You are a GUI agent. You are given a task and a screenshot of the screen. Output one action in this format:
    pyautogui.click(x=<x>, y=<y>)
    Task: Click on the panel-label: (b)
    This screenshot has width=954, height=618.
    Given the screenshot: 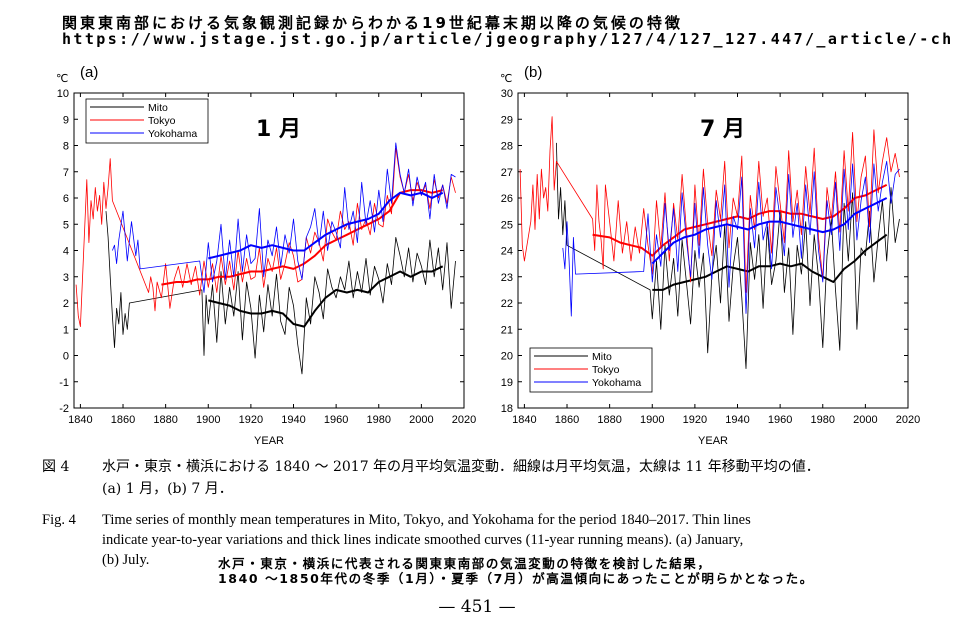 What is the action you would take?
    pyautogui.click(x=533, y=72)
    